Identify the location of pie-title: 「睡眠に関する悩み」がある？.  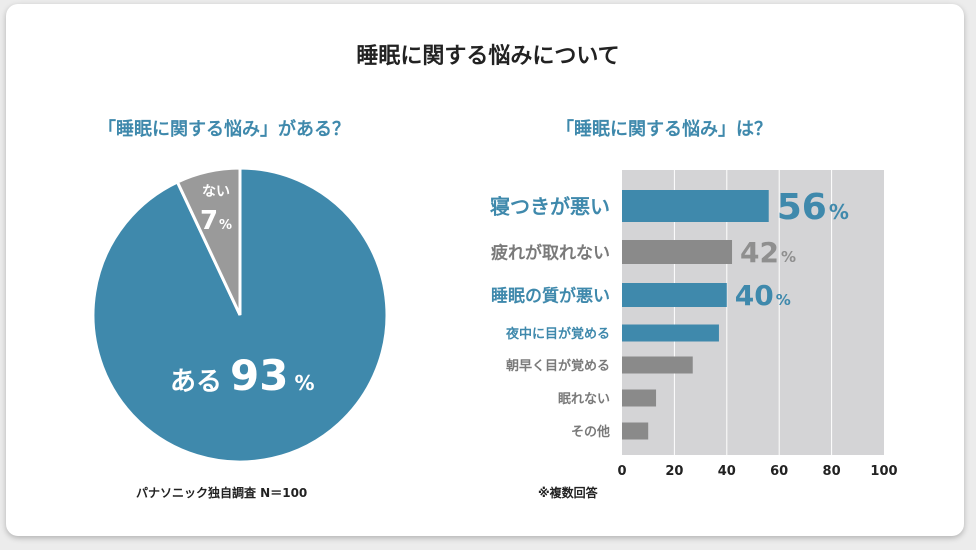
(224, 129).